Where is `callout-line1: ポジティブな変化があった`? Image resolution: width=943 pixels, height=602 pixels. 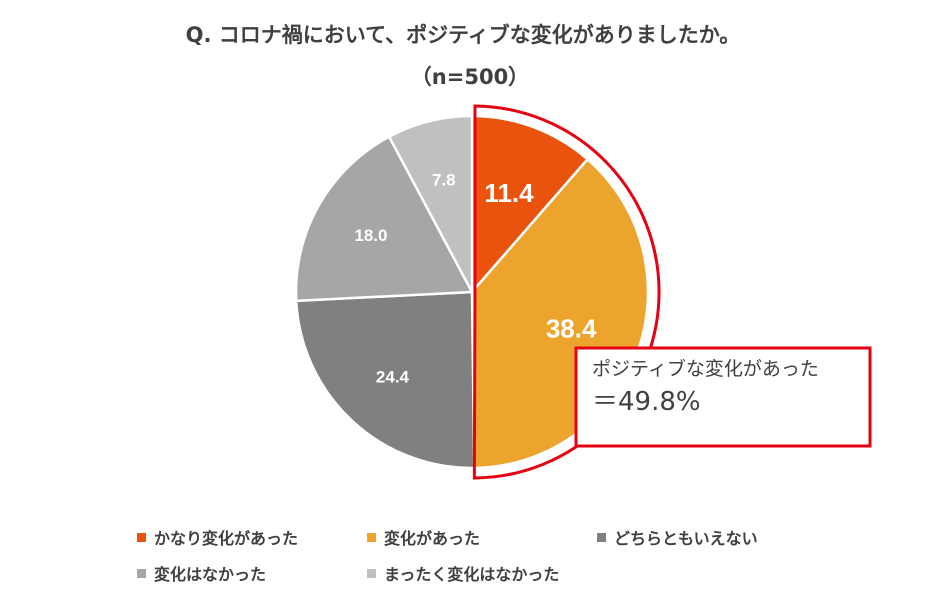
callout-line1: ポジティブな変化があった is located at coordinates (705, 368).